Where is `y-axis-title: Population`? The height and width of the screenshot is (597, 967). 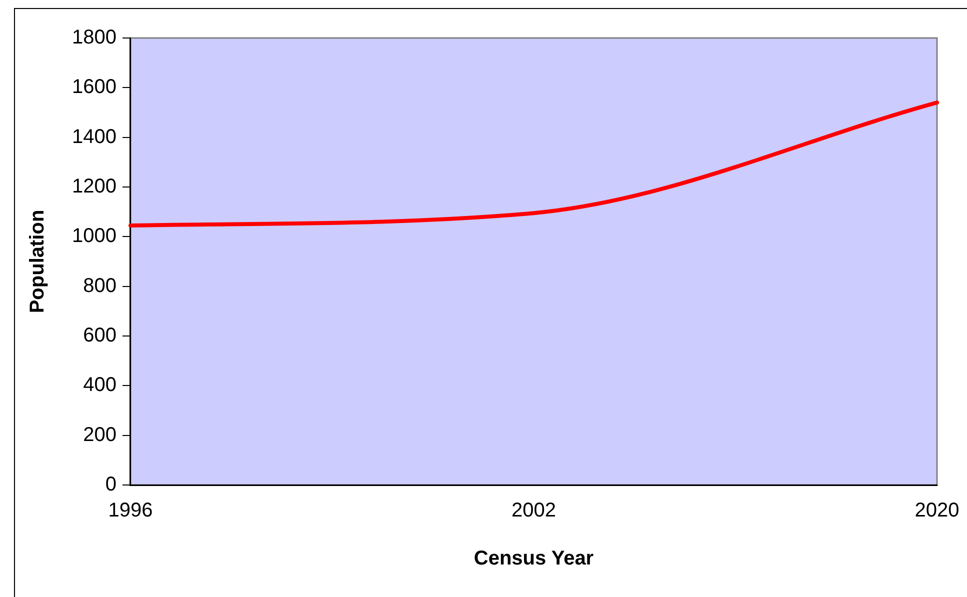
y-axis-title: Population is located at coordinates (37, 262).